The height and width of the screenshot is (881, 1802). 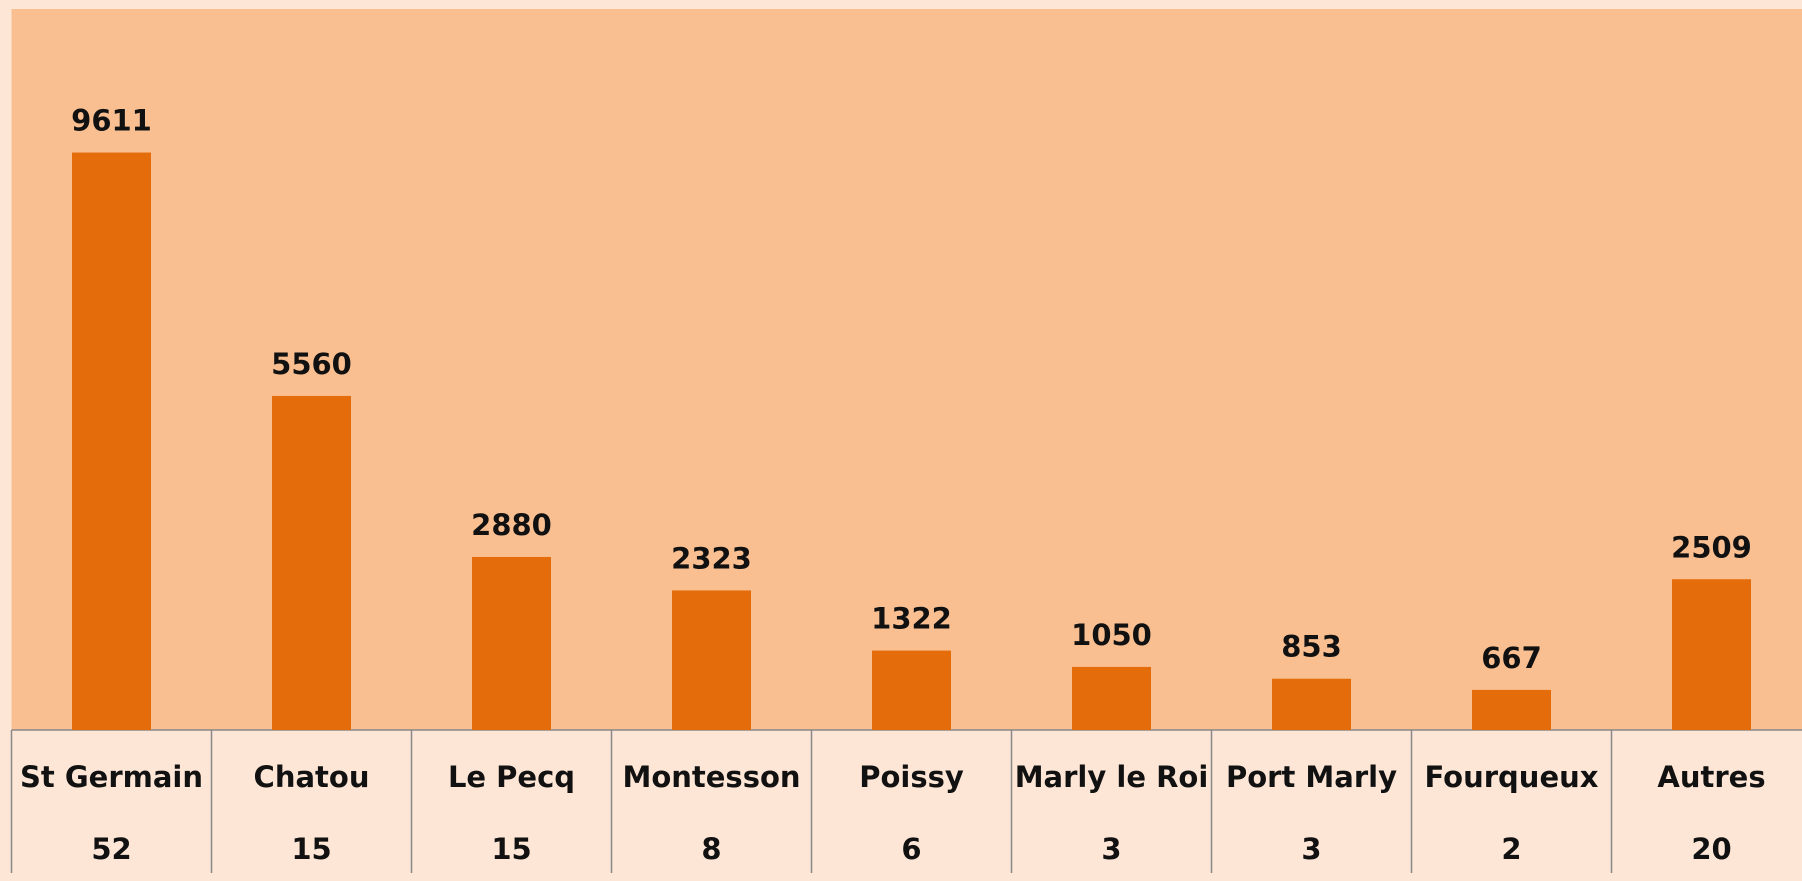 I want to click on category-label: St Germain, so click(x=111, y=777).